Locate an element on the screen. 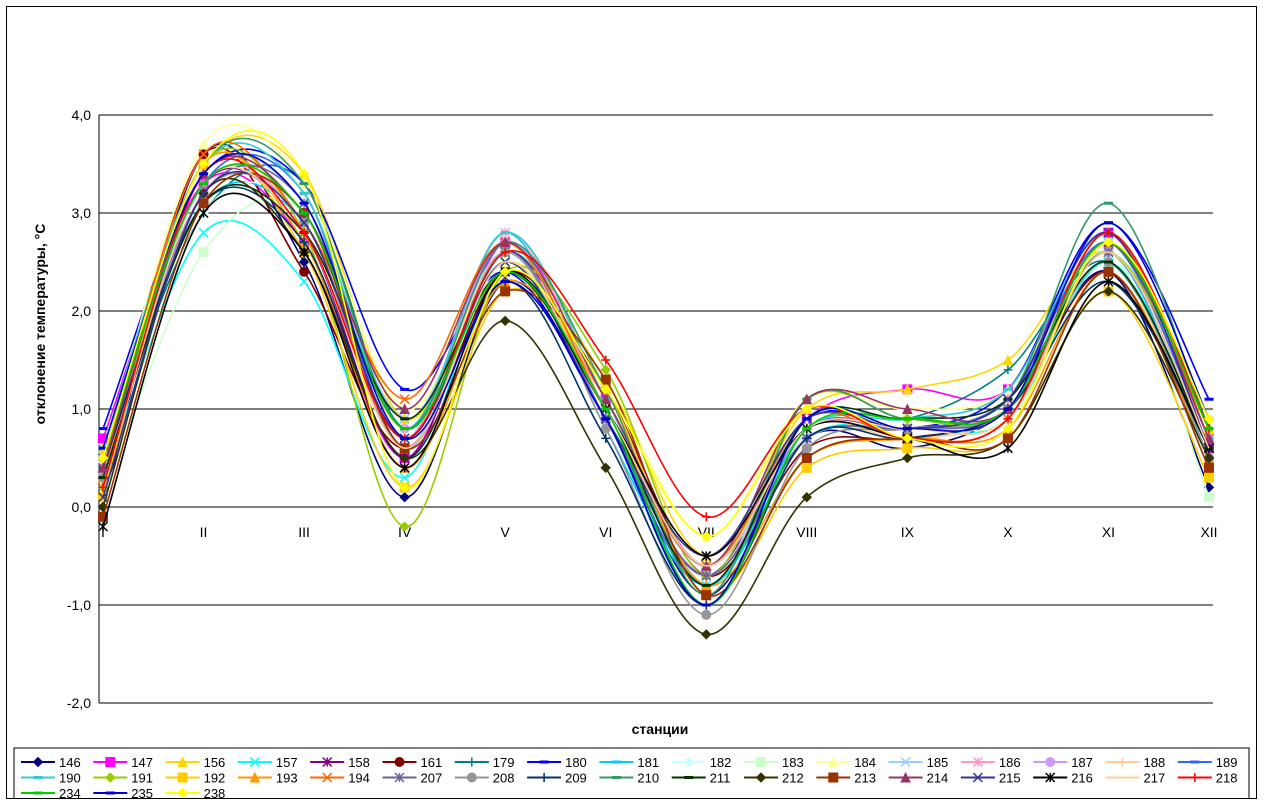  legend-item: 183 is located at coordinates (774, 762).